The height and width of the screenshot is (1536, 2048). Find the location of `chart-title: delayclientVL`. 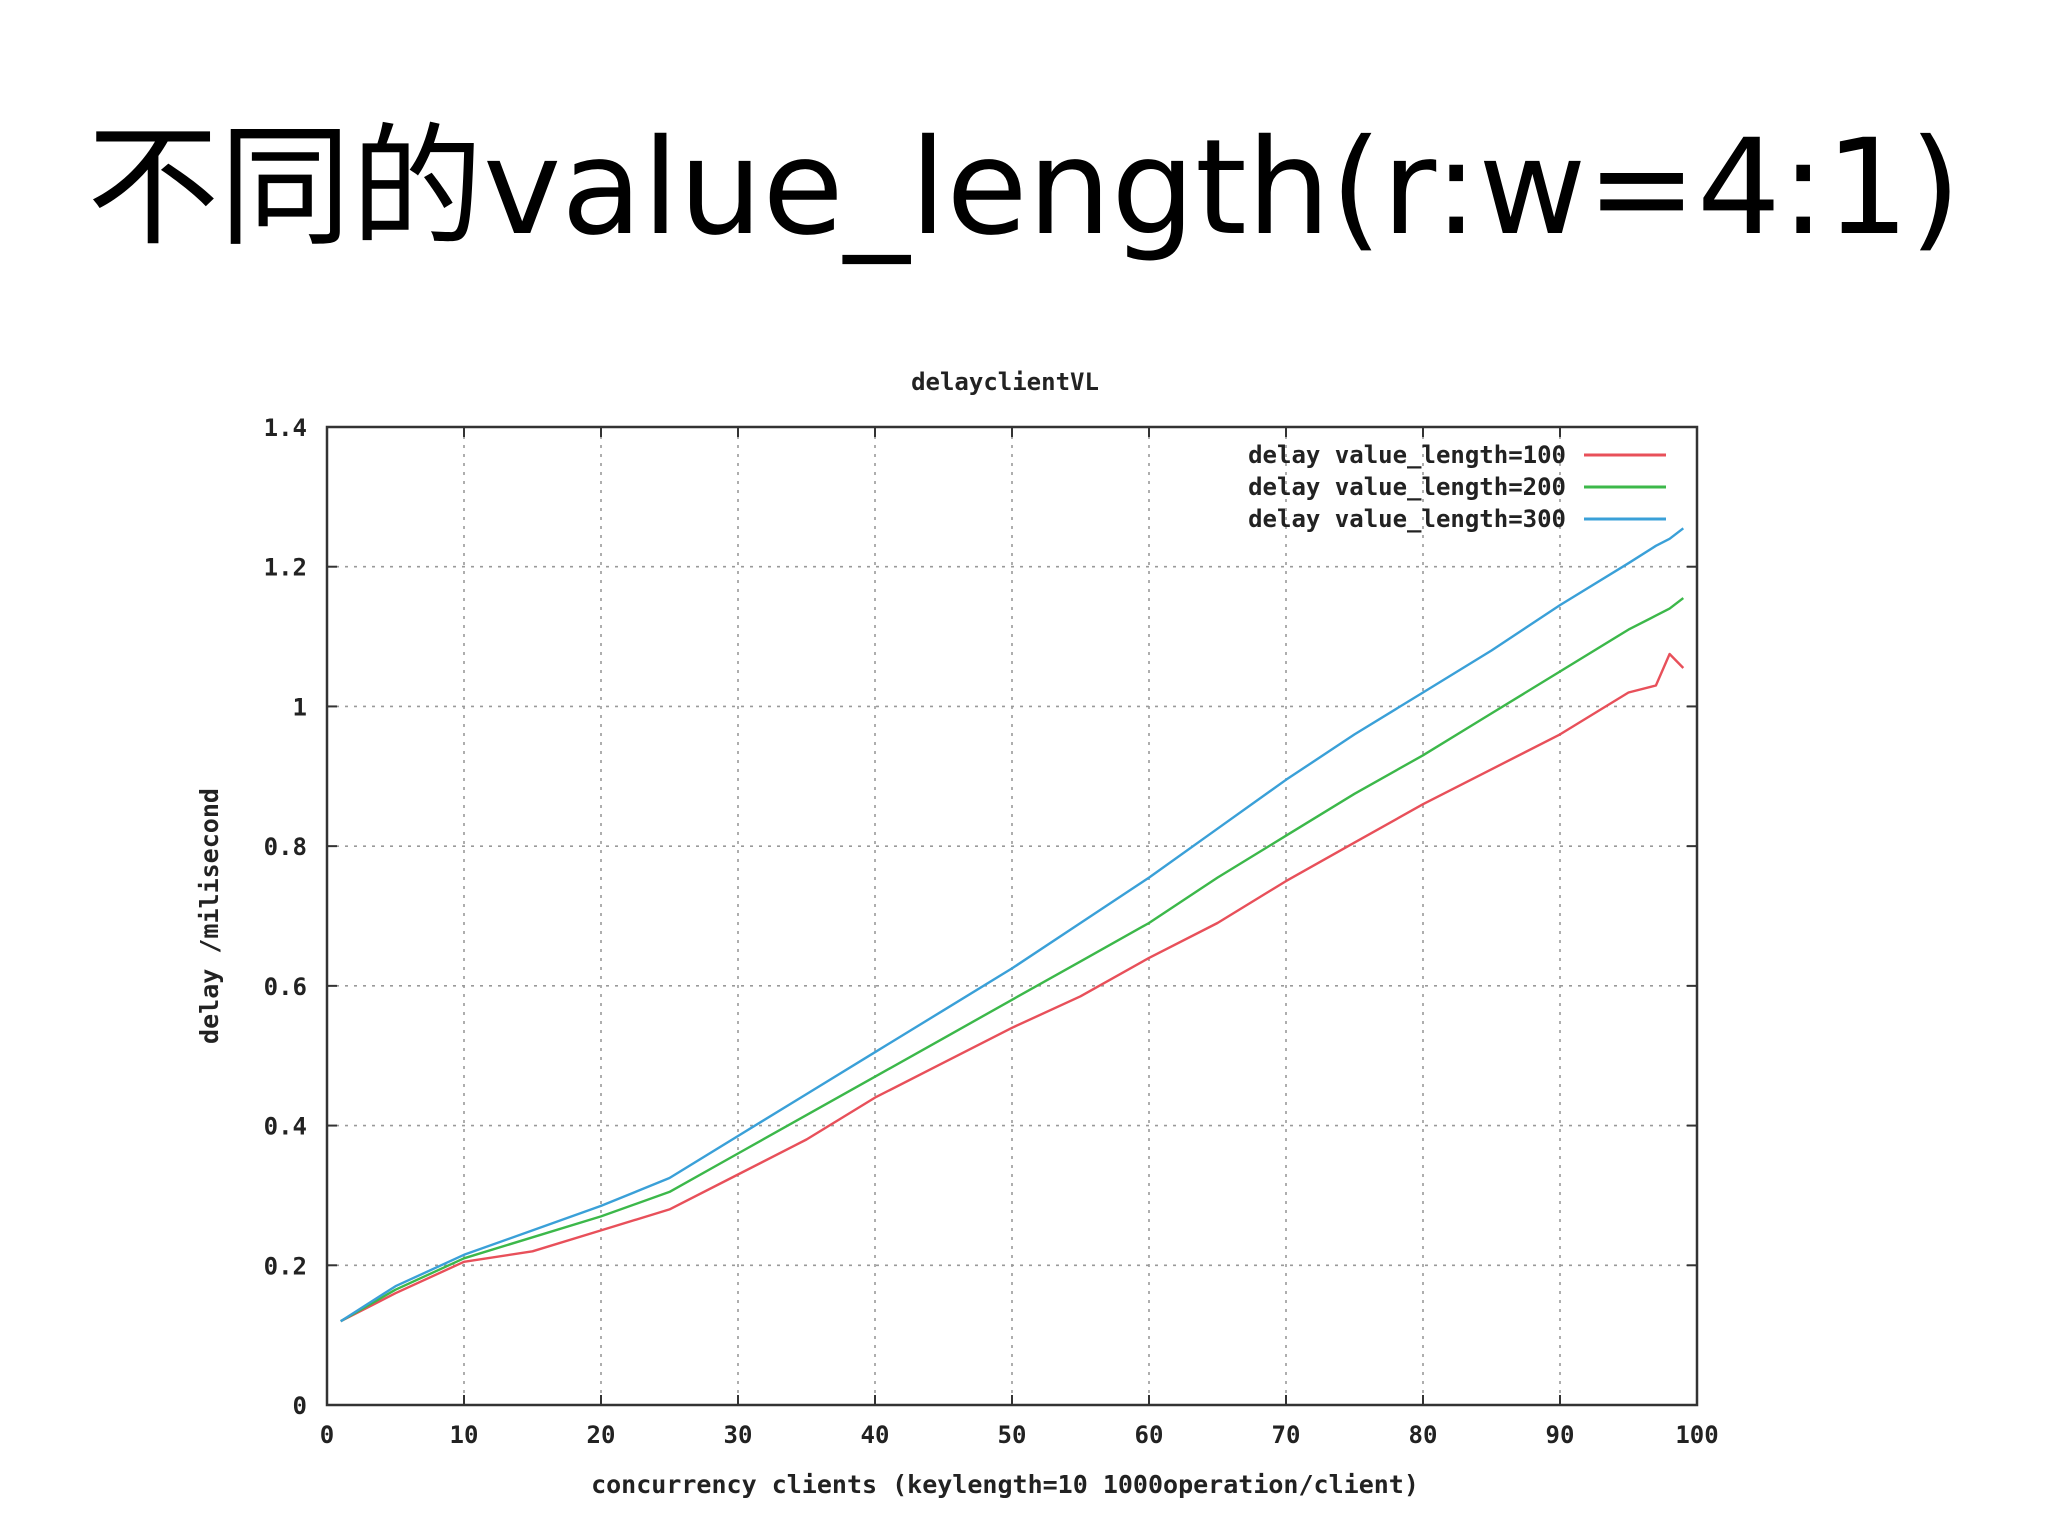

chart-title: delayclientVL is located at coordinates (1005, 382).